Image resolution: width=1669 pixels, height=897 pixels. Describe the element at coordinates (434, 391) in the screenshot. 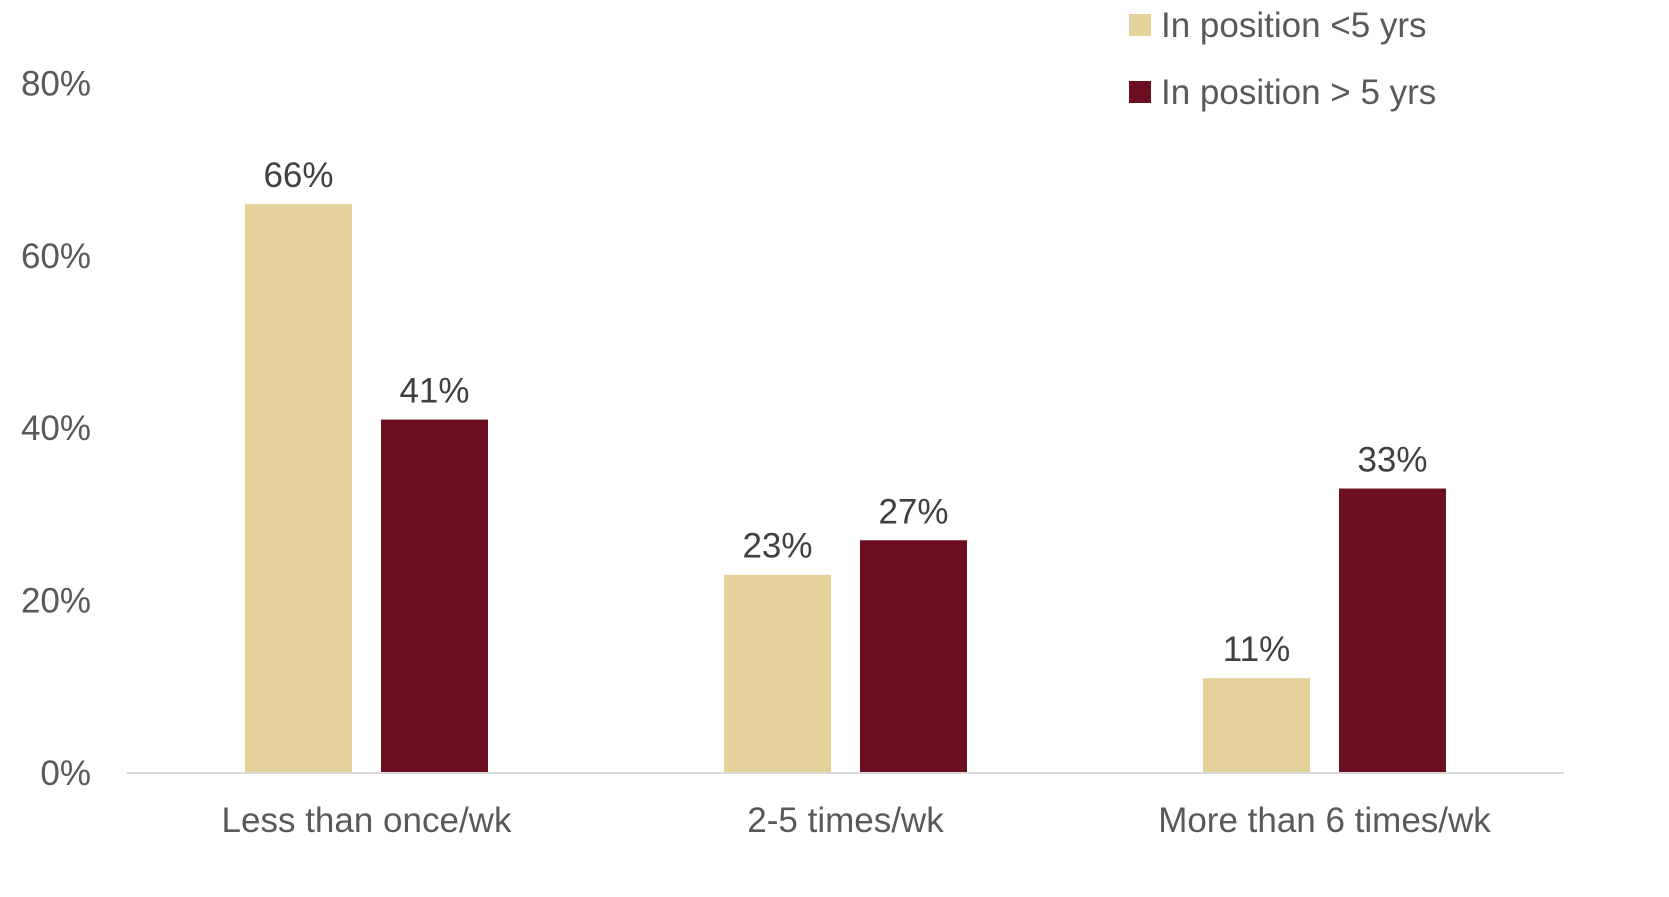

I see `bar-value-label: 41%` at that location.